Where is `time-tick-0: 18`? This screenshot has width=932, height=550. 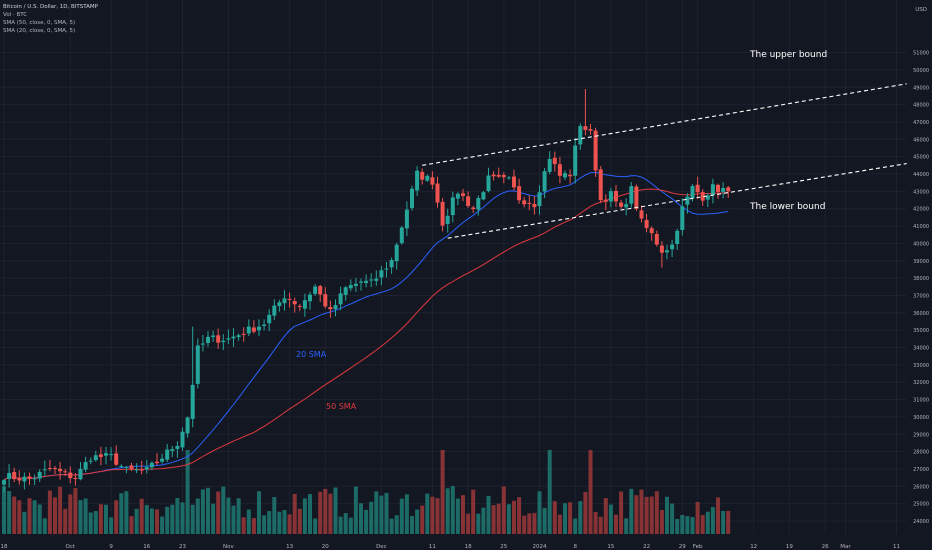
time-tick-0: 18 is located at coordinates (4, 547).